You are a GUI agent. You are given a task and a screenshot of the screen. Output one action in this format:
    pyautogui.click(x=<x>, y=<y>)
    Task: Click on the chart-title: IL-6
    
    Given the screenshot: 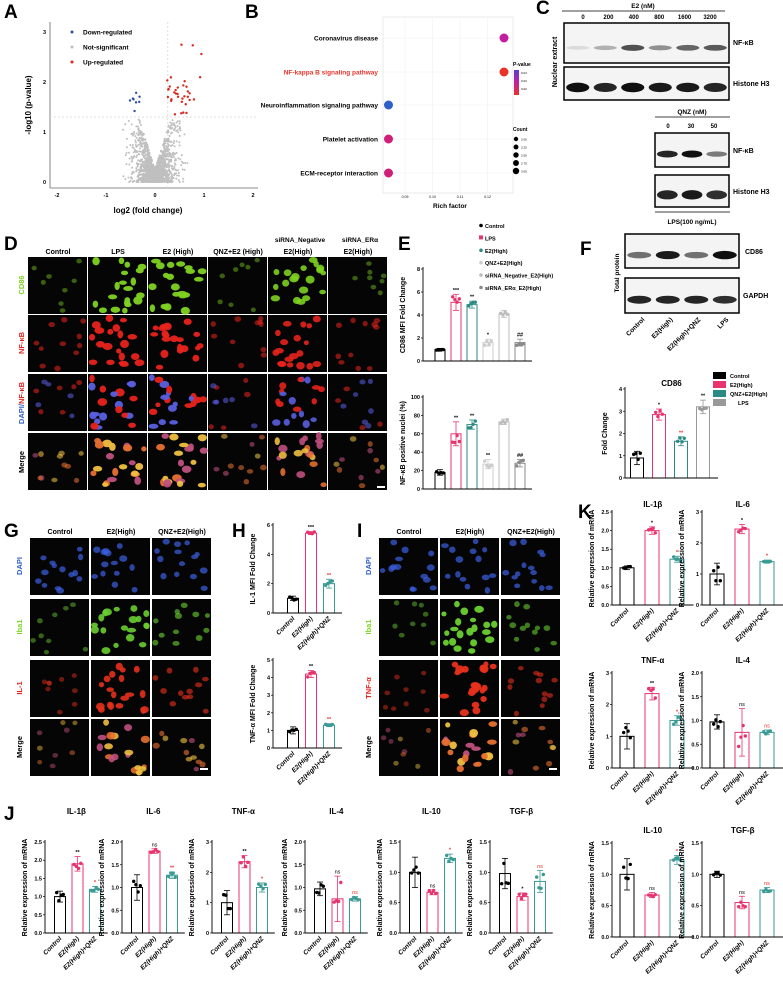 What is the action you would take?
    pyautogui.click(x=153, y=811)
    